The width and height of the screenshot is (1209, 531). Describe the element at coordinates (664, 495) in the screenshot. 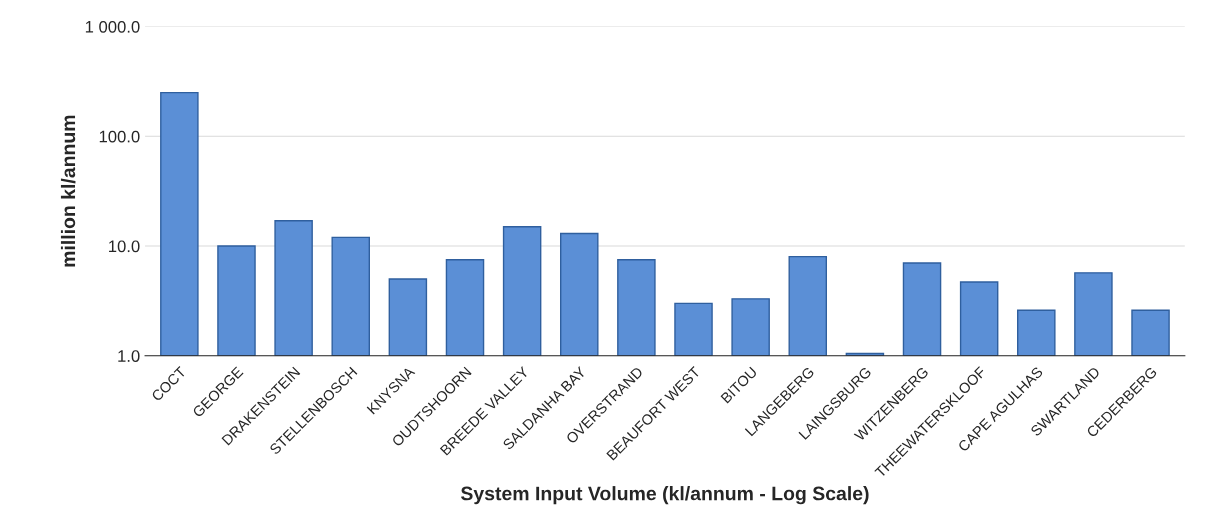

I see `x-axis-title: System Input Volume (kl/annum - Log Scale)` at that location.